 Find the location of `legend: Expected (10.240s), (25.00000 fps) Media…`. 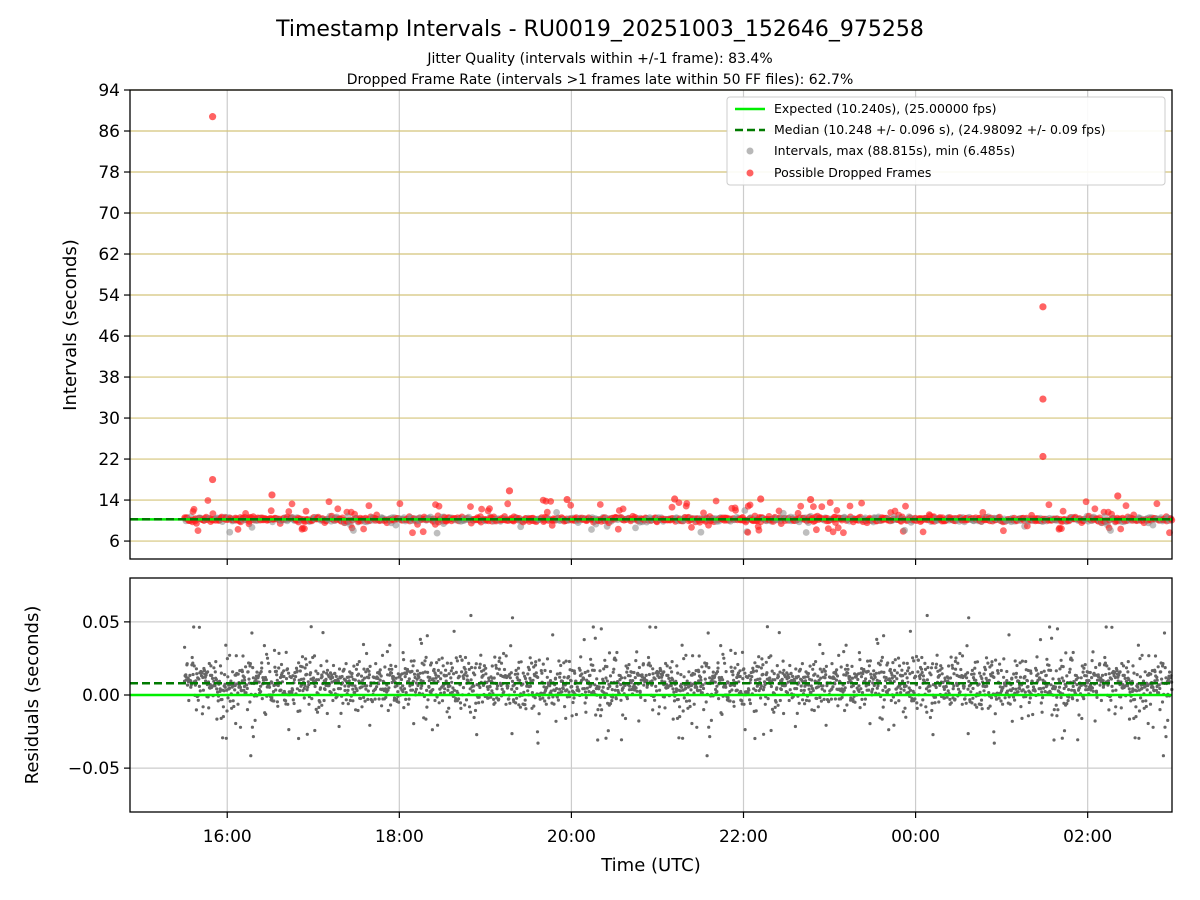

legend: Expected (10.240s), (25.00000 fps) Media… is located at coordinates (946, 141).